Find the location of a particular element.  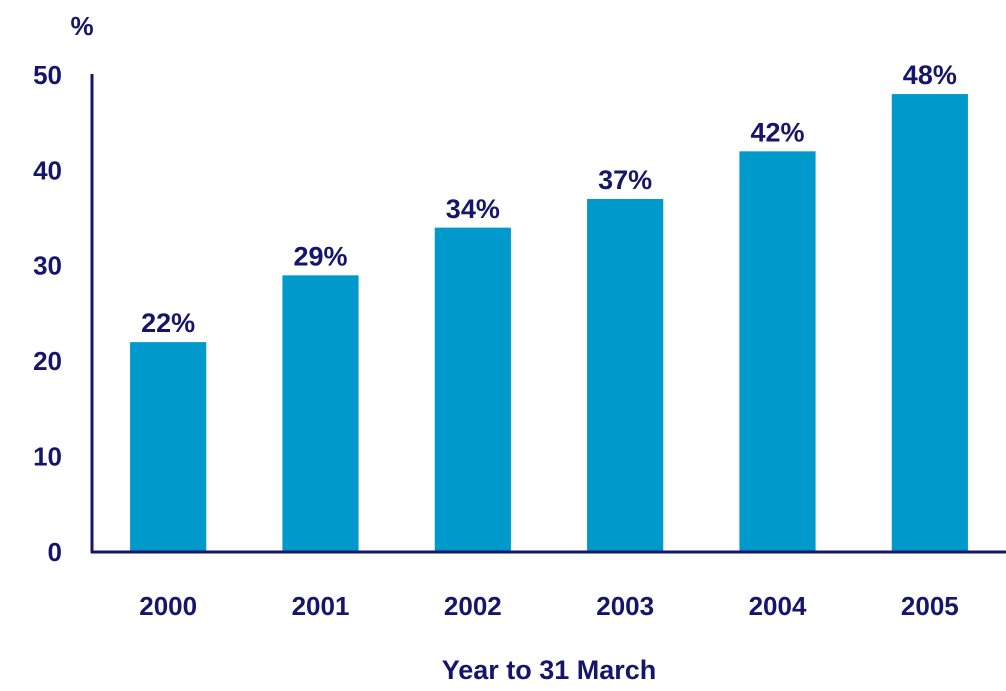

value-label: 29% is located at coordinates (320, 256).